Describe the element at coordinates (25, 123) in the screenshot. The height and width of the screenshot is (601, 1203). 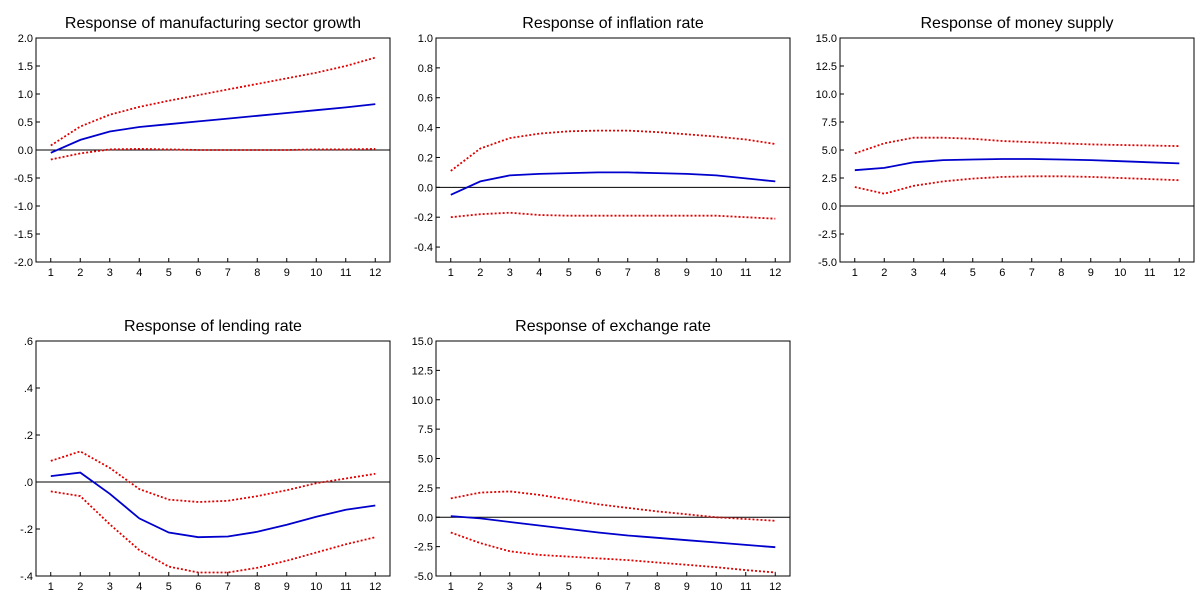
I see `y-tick-label: 0.5` at that location.